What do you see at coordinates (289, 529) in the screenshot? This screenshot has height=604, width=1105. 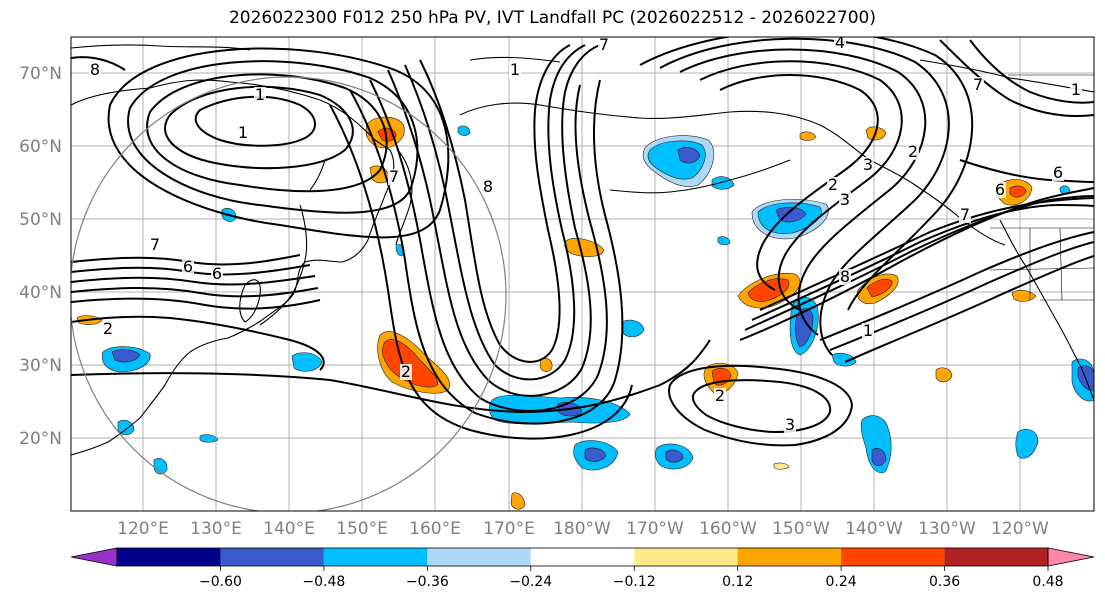 I see `longitude-label: 140°E` at bounding box center [289, 529].